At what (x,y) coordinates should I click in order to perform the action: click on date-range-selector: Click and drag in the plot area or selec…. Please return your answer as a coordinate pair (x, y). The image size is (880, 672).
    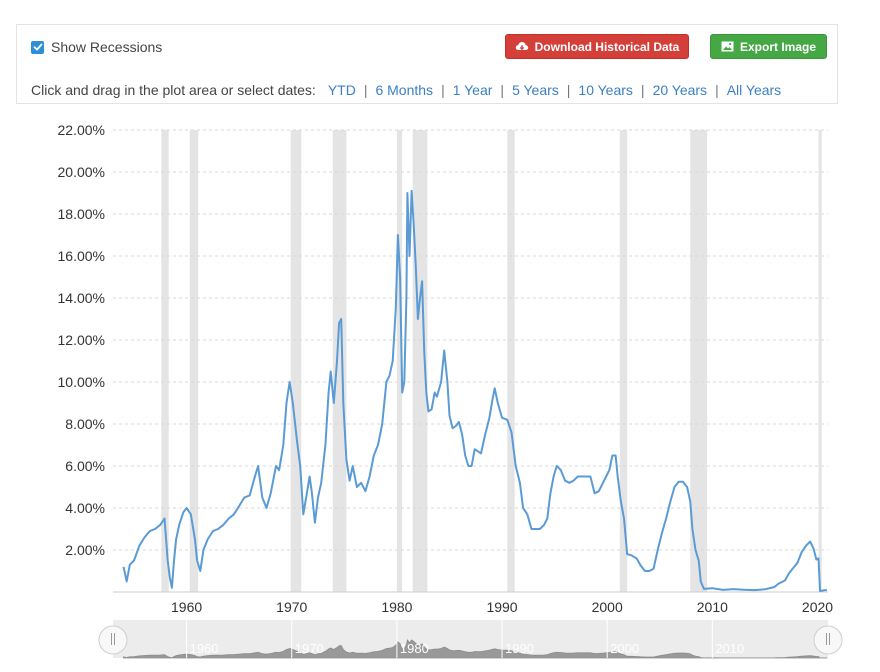
    Looking at the image, I should click on (406, 90).